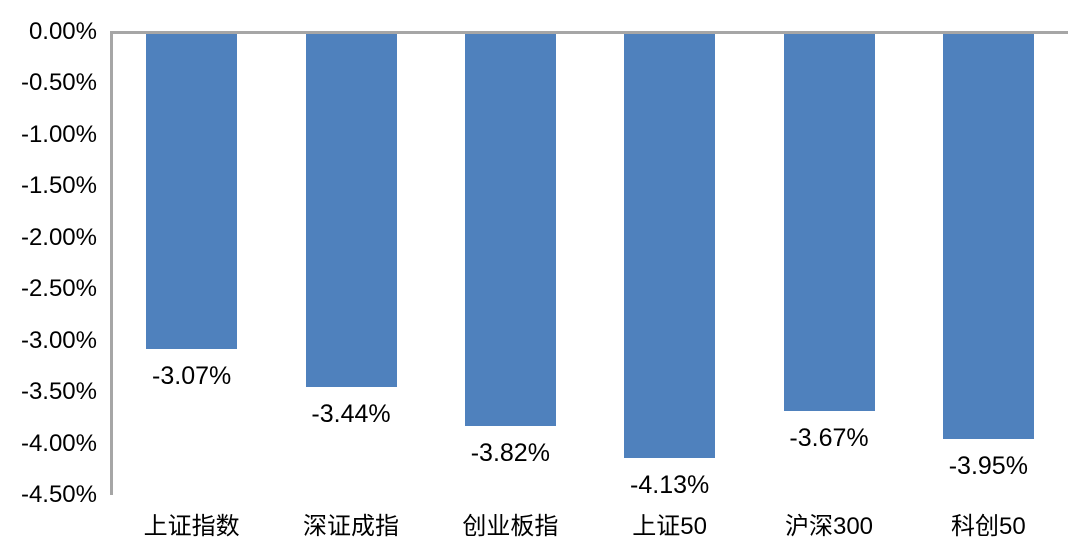 The width and height of the screenshot is (1080, 555). I want to click on x-axis-category-label: 深证成指, so click(351, 526).